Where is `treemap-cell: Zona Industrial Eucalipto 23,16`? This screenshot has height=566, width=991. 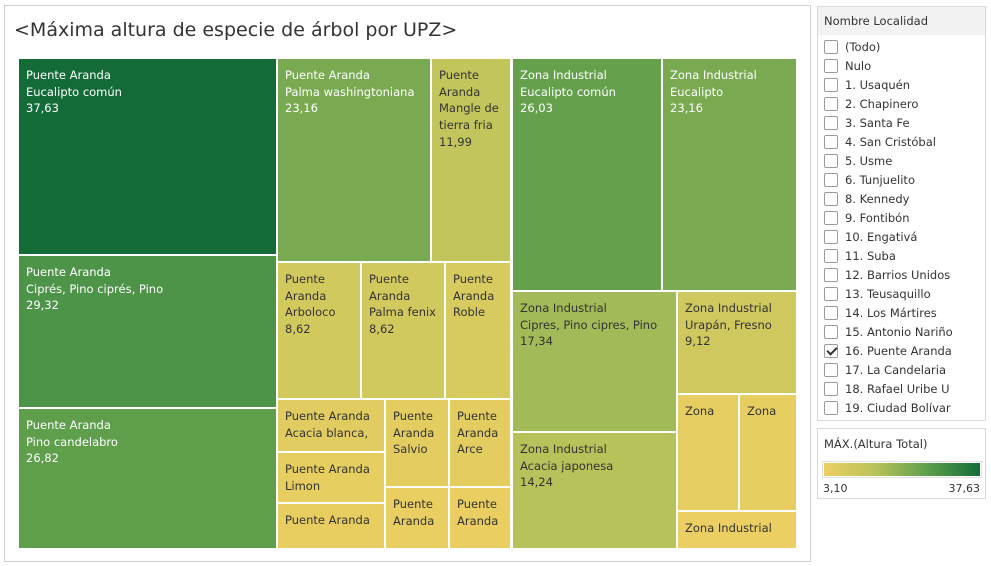 treemap-cell: Zona Industrial Eucalipto 23,16 is located at coordinates (729, 174).